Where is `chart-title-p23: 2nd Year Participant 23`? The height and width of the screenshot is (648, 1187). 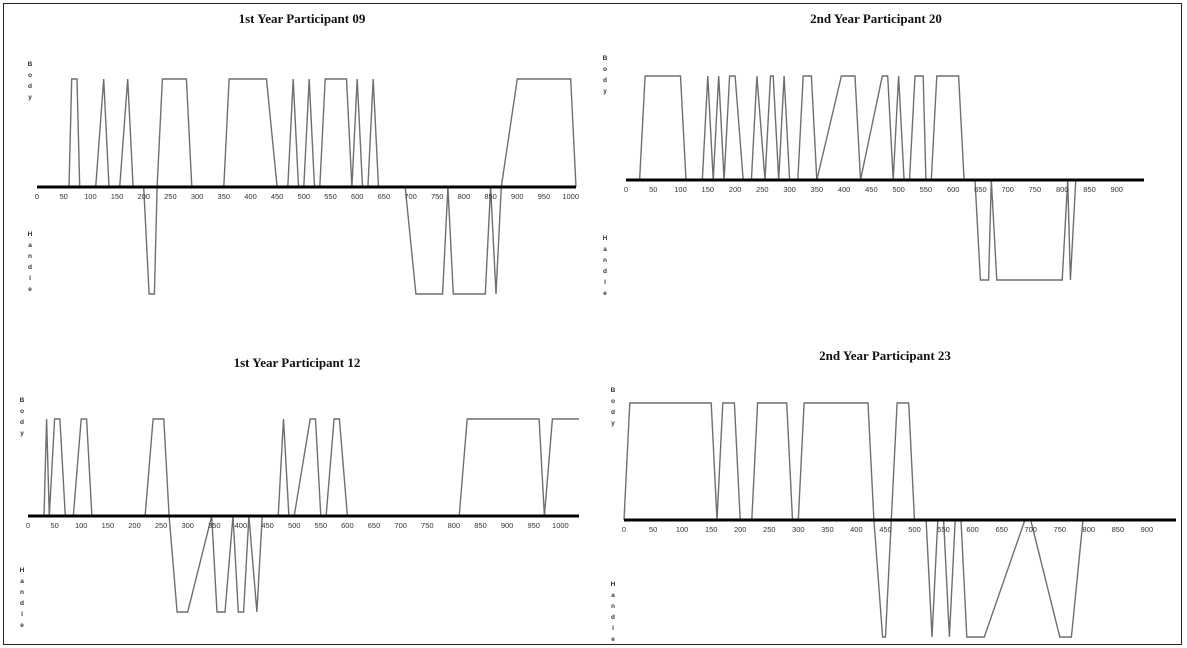
chart-title-p23: 2nd Year Participant 23 is located at coordinates (885, 355).